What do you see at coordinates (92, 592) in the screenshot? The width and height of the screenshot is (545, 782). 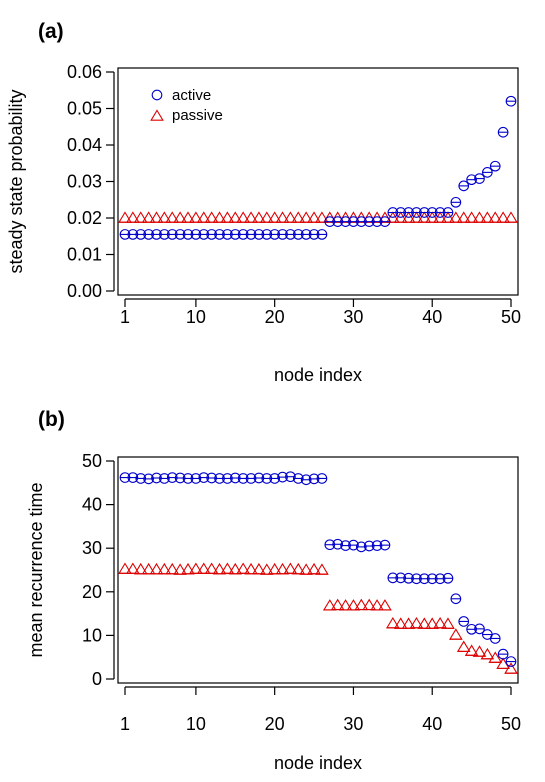 I see `y-tick-label: 20` at bounding box center [92, 592].